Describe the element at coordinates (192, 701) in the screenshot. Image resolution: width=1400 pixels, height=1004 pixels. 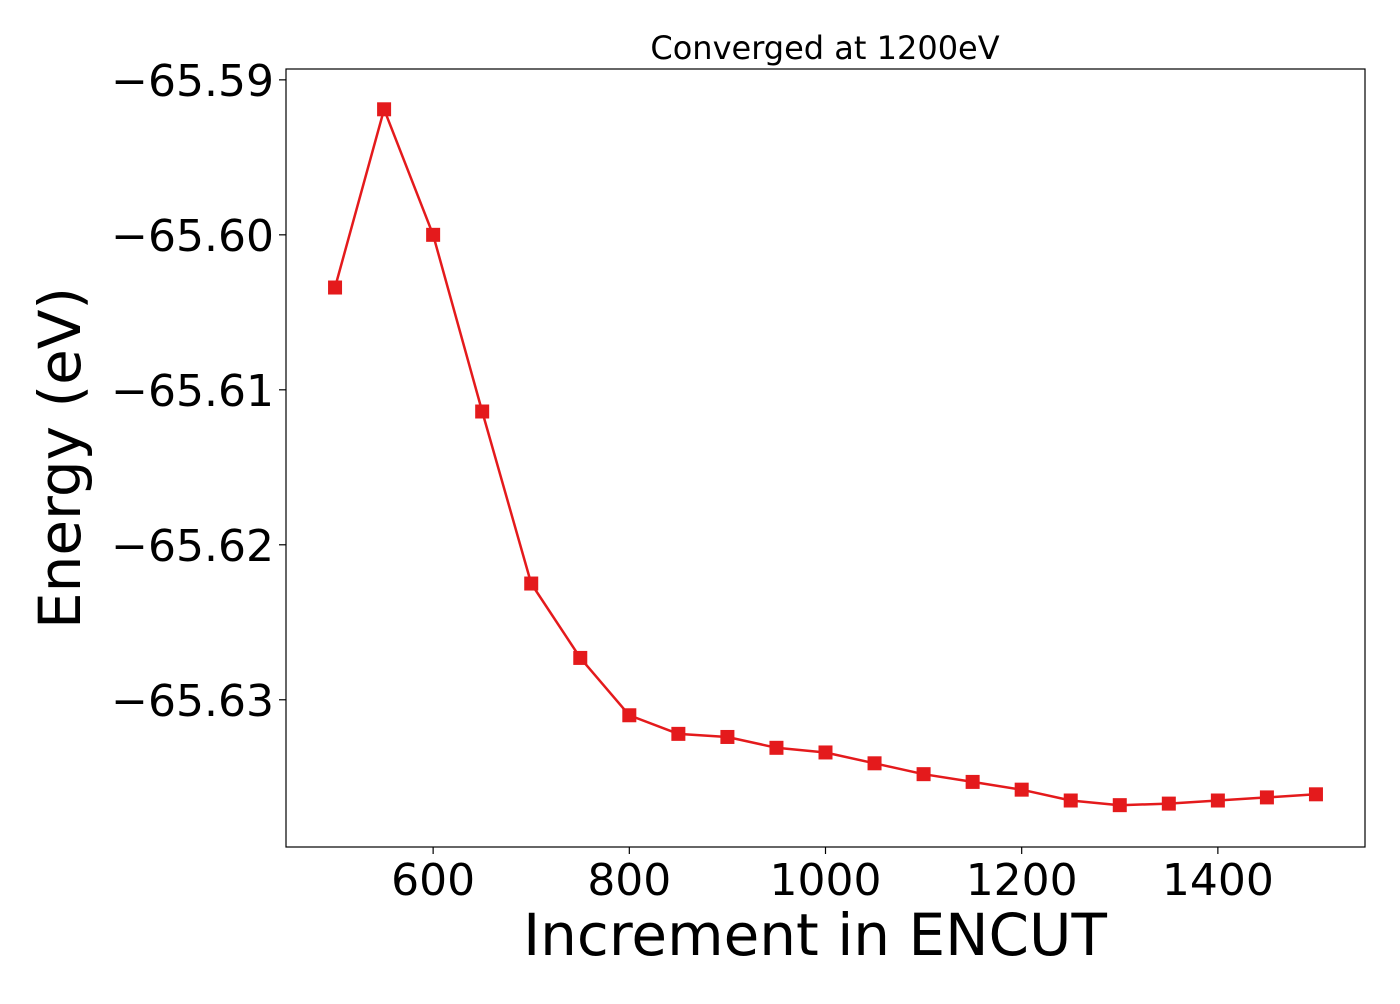
I see `y-tick-label: −65.63` at that location.